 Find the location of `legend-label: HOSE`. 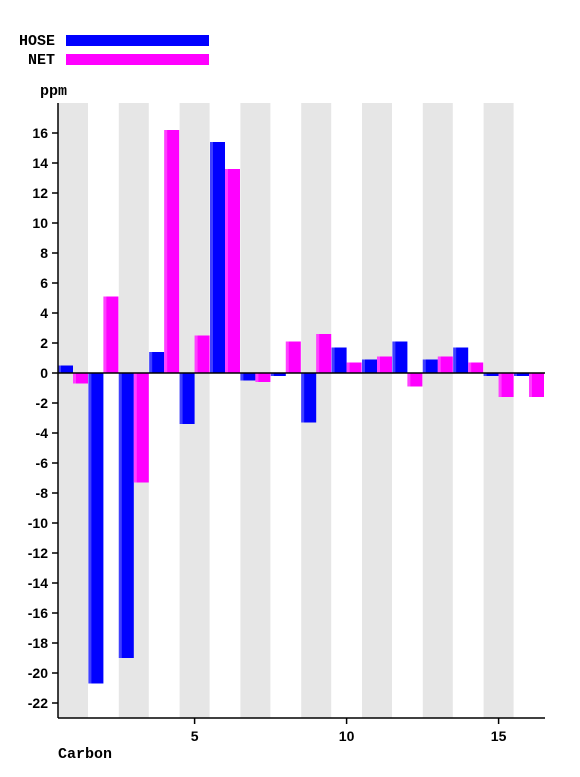

legend-label: HOSE is located at coordinates (37, 41).